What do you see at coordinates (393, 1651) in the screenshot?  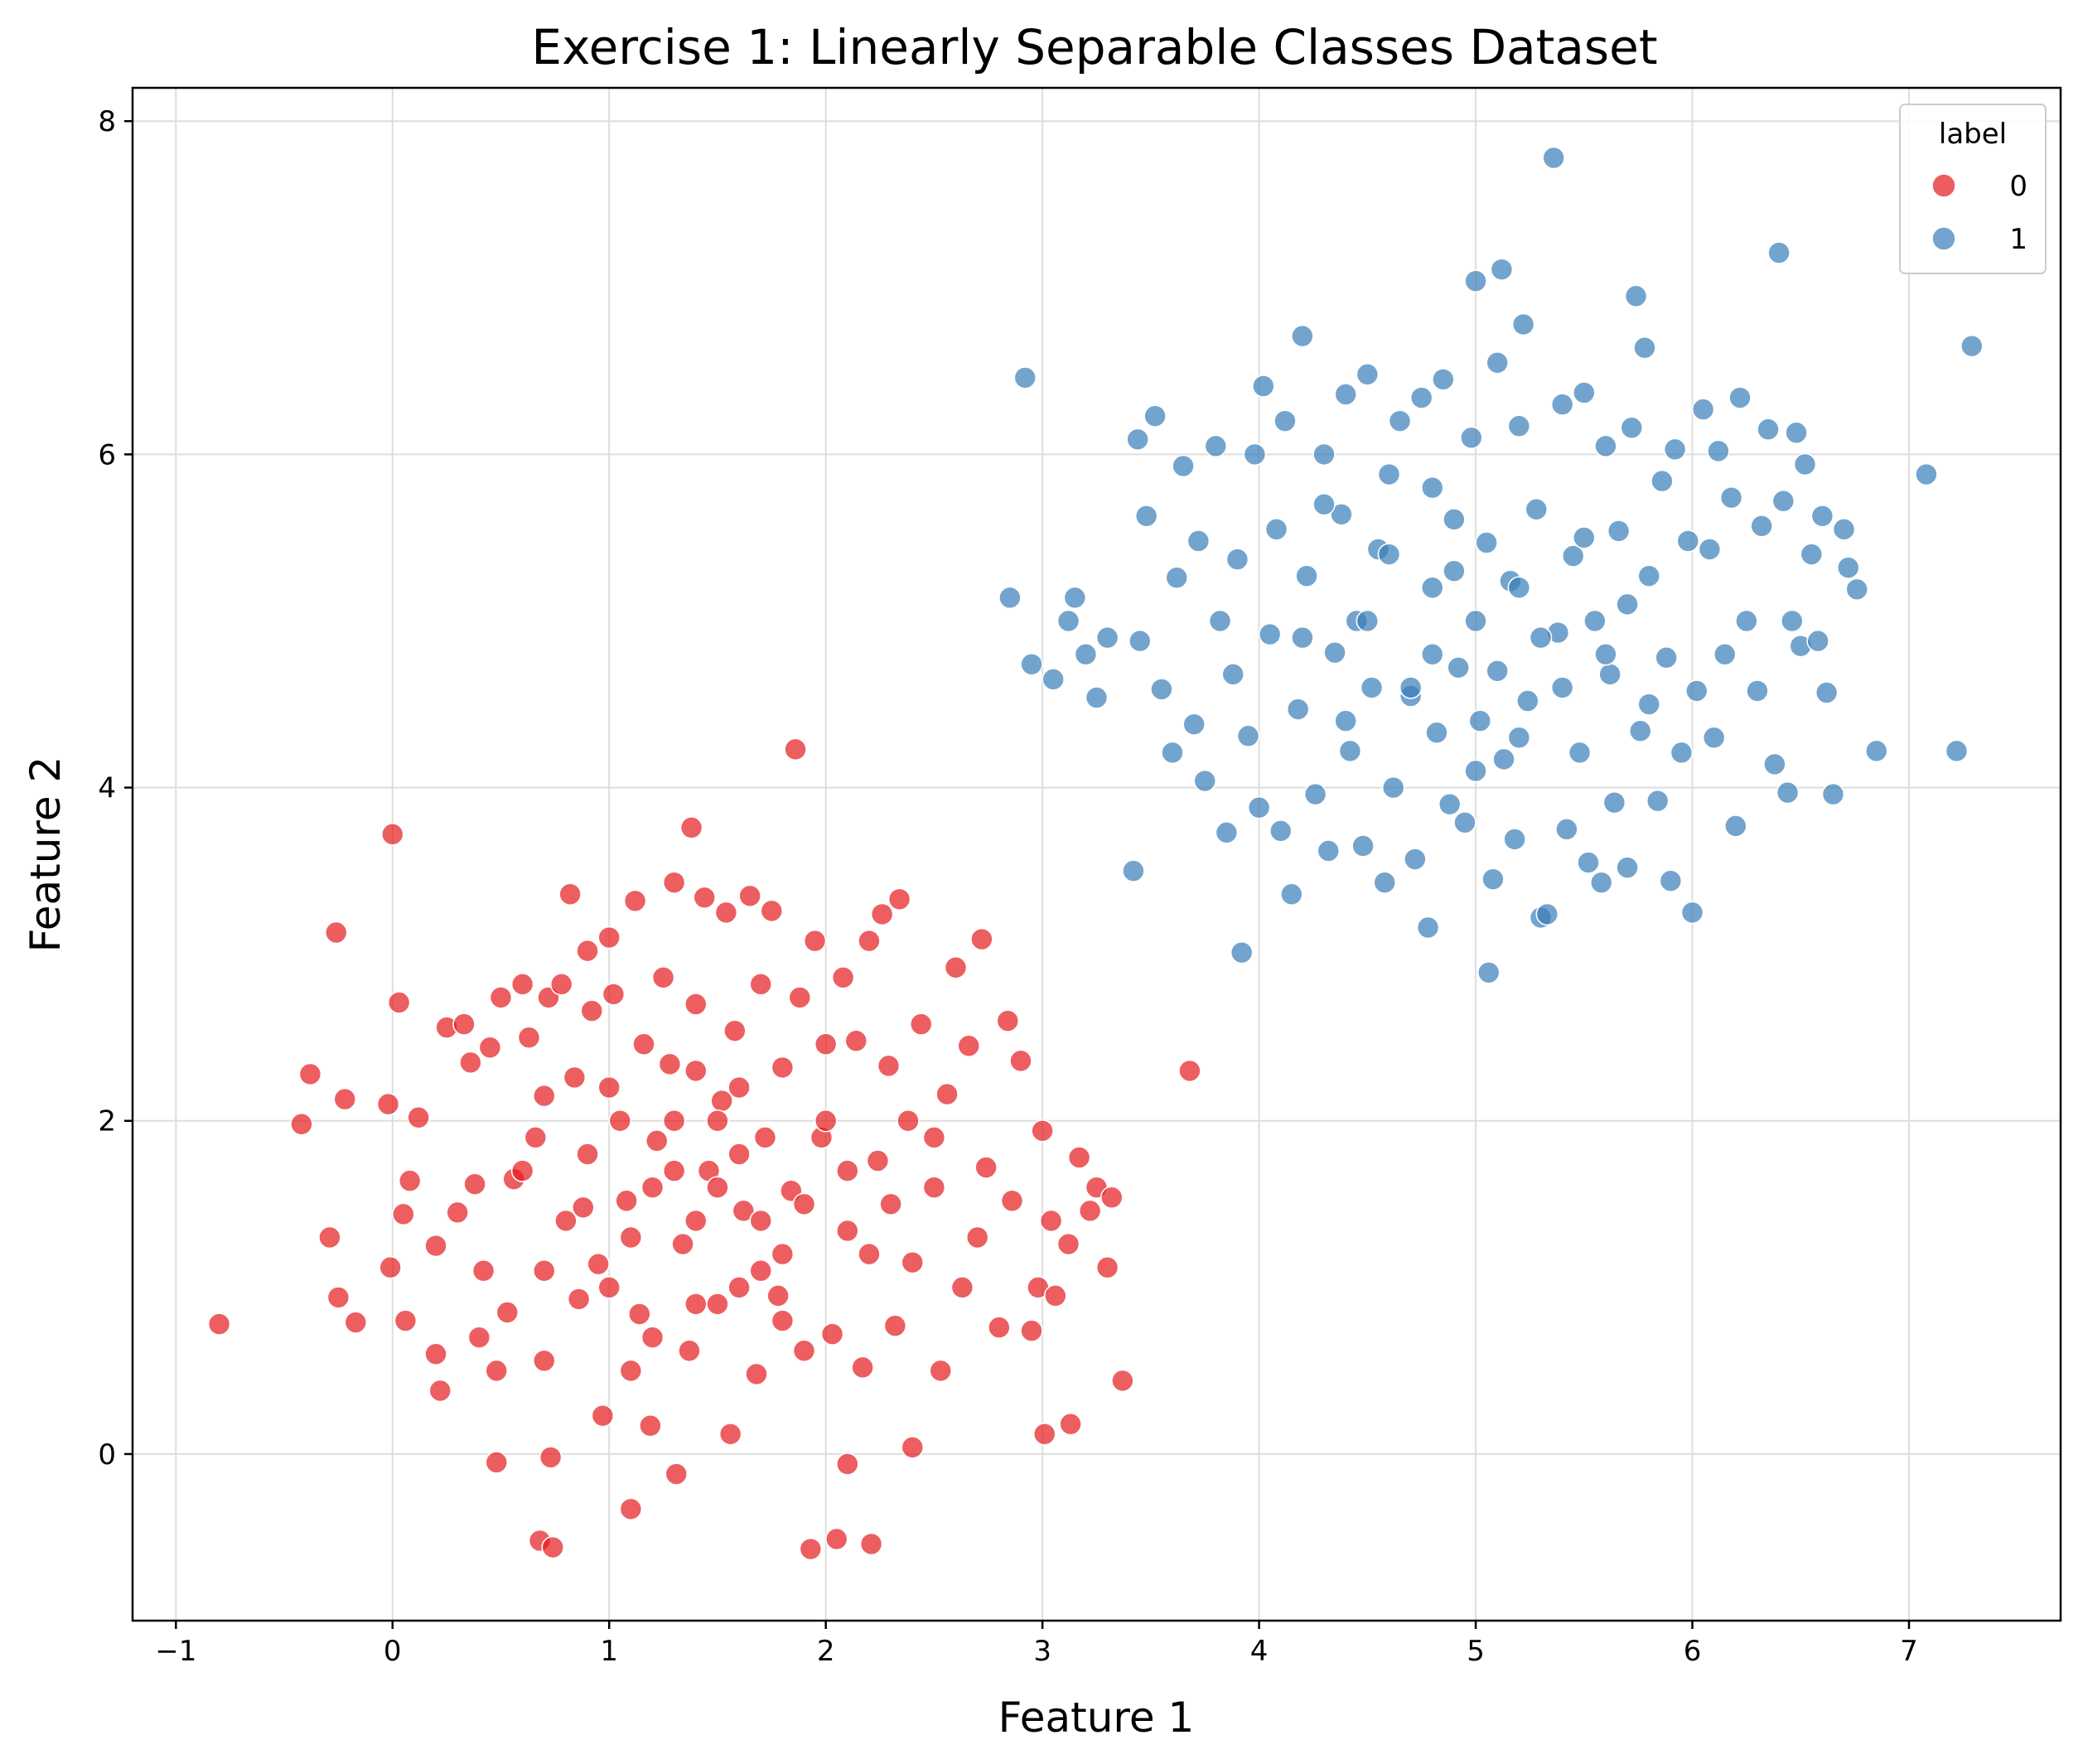 I see `x-tick-label: 0` at bounding box center [393, 1651].